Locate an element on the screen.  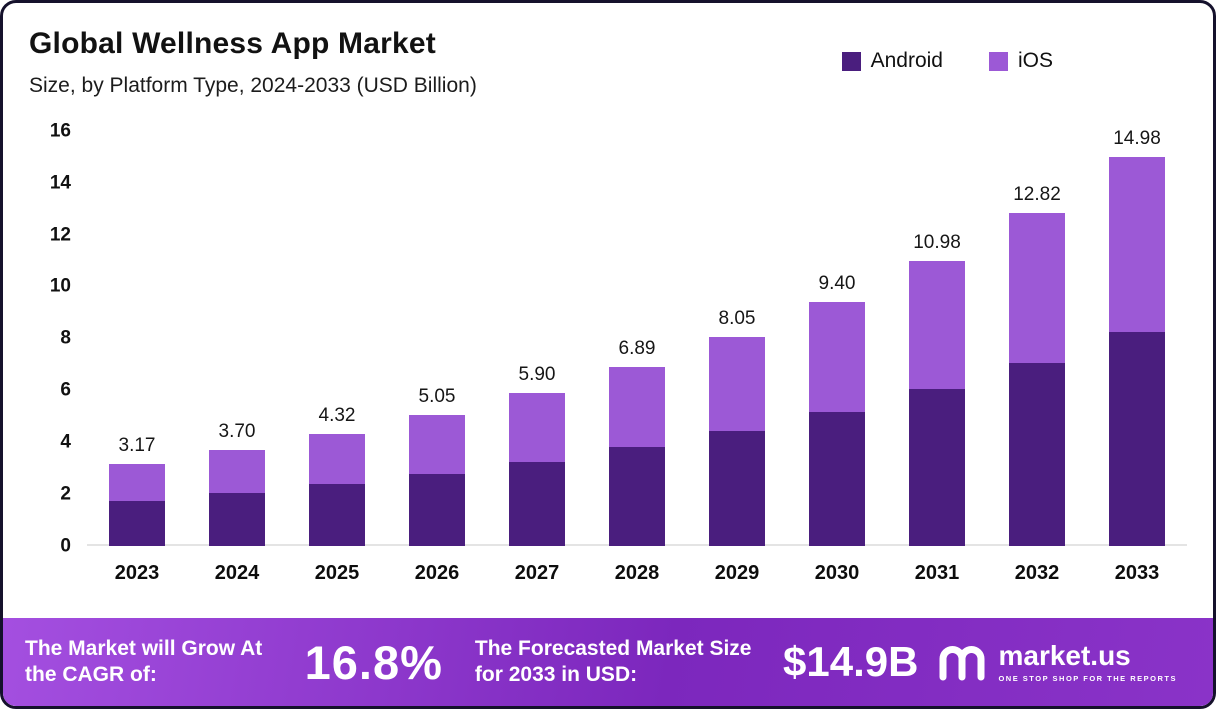
legend-label: iOS is located at coordinates (1035, 60).